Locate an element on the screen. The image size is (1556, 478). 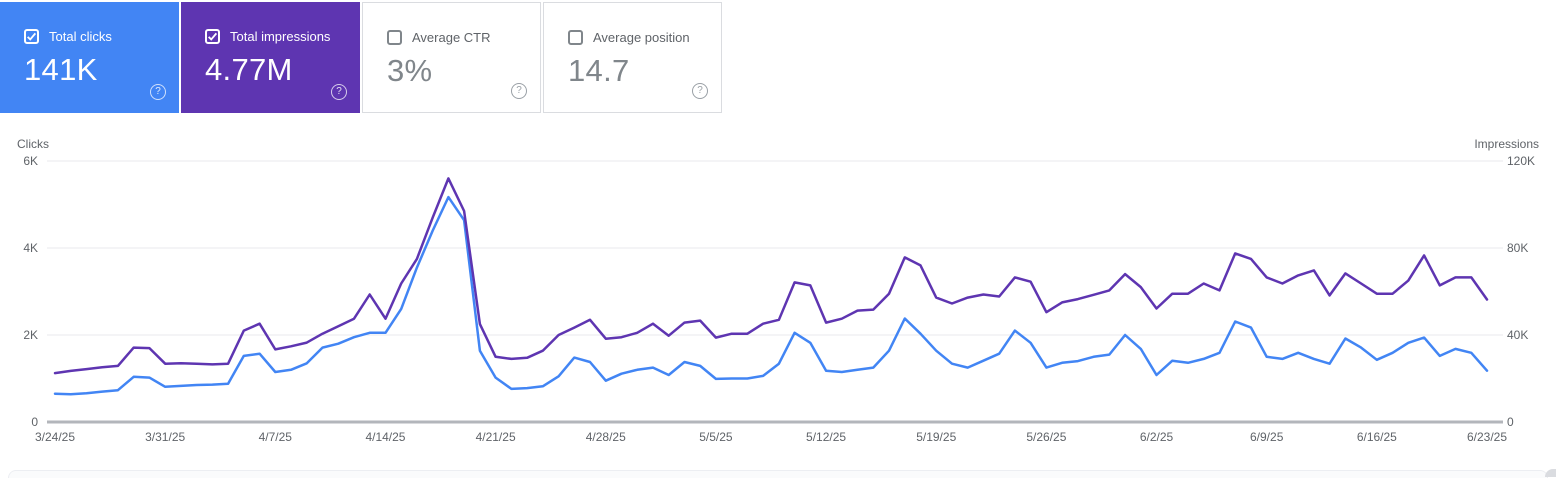
metric-card-label: Average CTR is located at coordinates (451, 37).